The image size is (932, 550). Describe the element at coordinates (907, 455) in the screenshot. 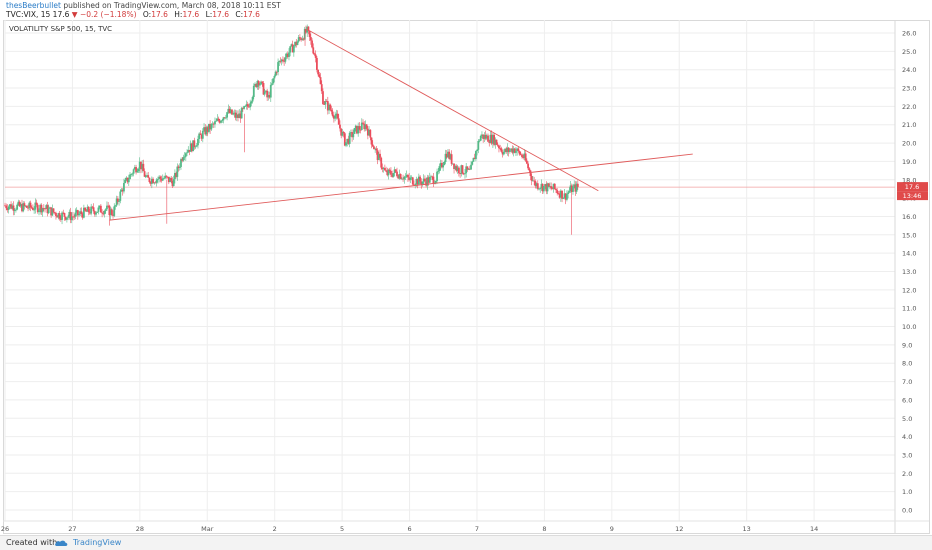

I see `y-tick-label: 3.0` at that location.